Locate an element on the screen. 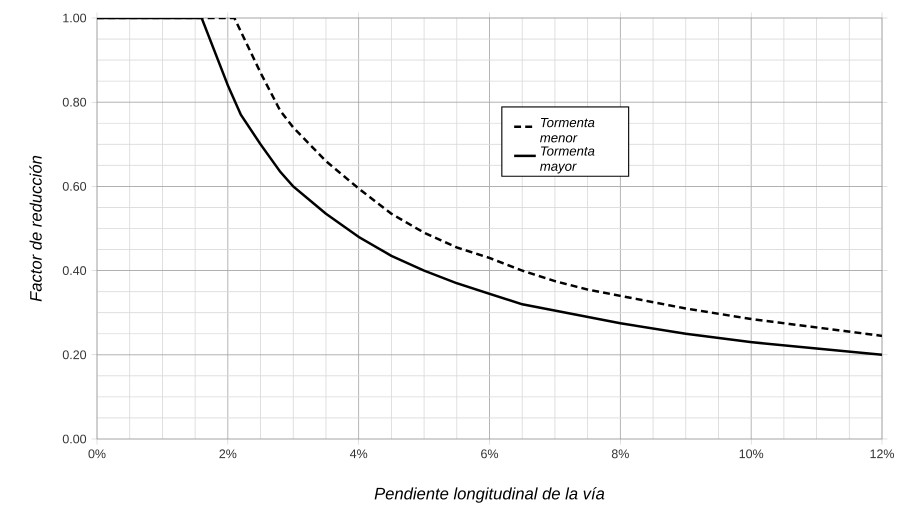 This screenshot has width=900, height=512. x-tick-label: 2% is located at coordinates (227, 453).